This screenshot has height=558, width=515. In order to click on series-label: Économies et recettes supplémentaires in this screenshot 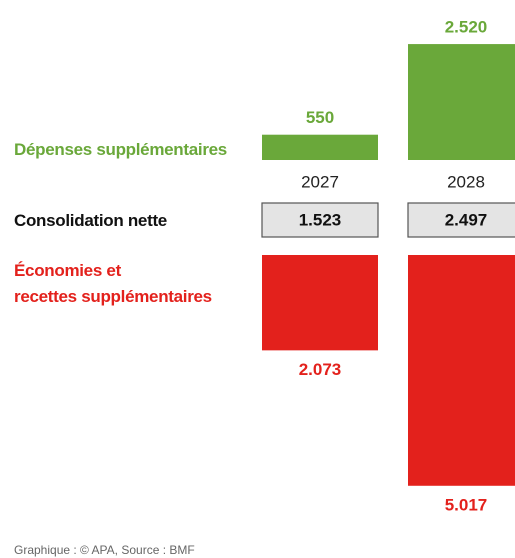, I will do `click(113, 283)`.